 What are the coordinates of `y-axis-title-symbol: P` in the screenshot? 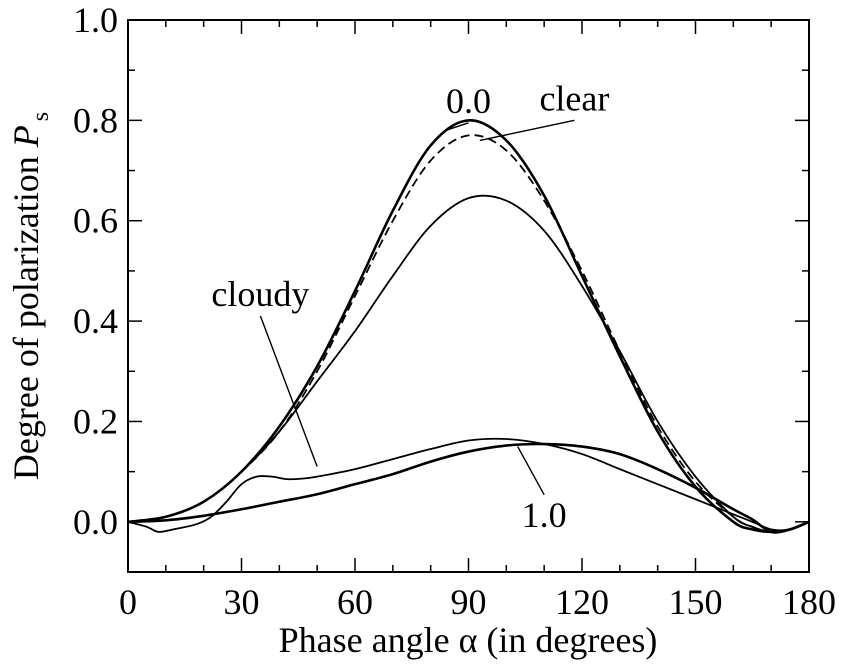 It's located at (26, 136).